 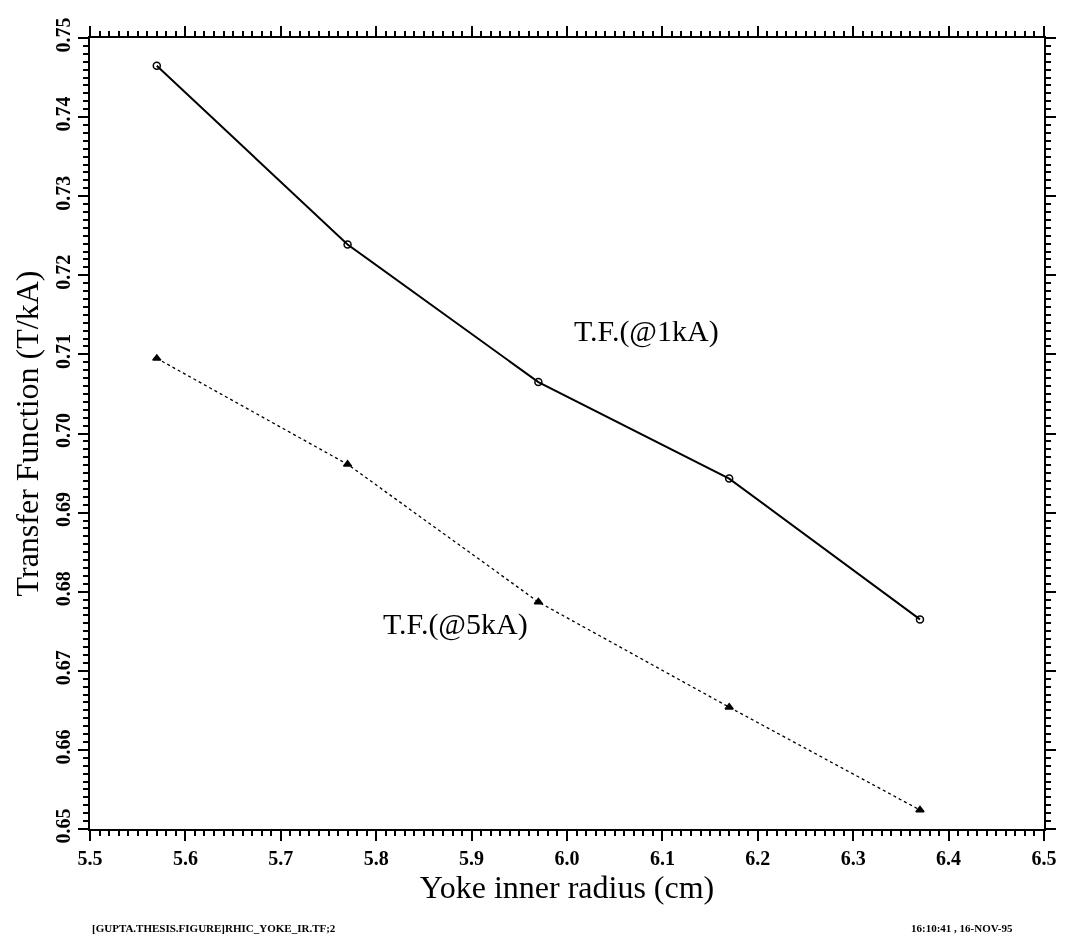 I want to click on x-tick-label: 6.2, so click(x=758, y=858).